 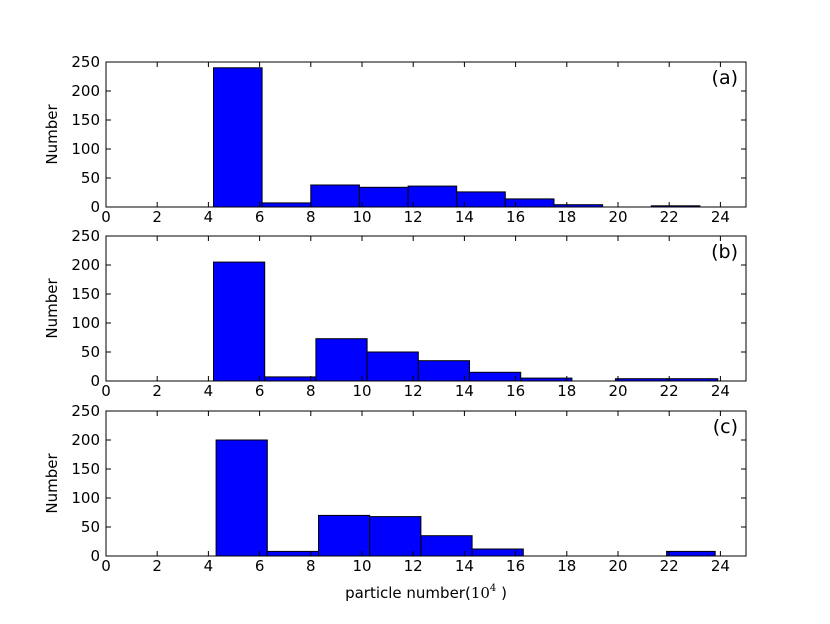 I want to click on panel-label: (c), so click(x=725, y=427).